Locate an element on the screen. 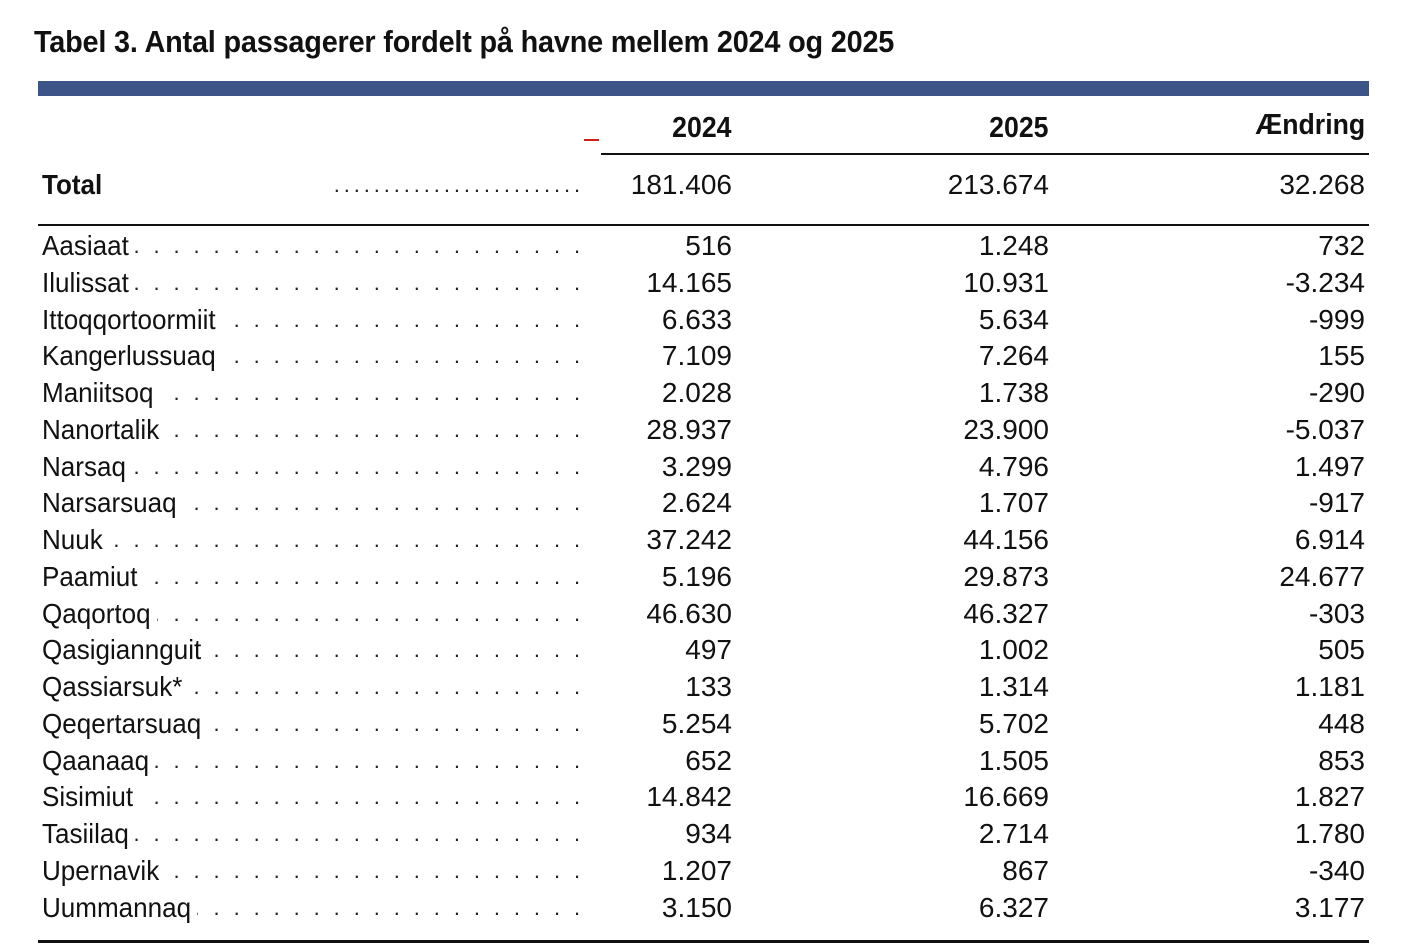 This screenshot has height=948, width=1412. cell-2024: 6.633 is located at coordinates (696, 319).